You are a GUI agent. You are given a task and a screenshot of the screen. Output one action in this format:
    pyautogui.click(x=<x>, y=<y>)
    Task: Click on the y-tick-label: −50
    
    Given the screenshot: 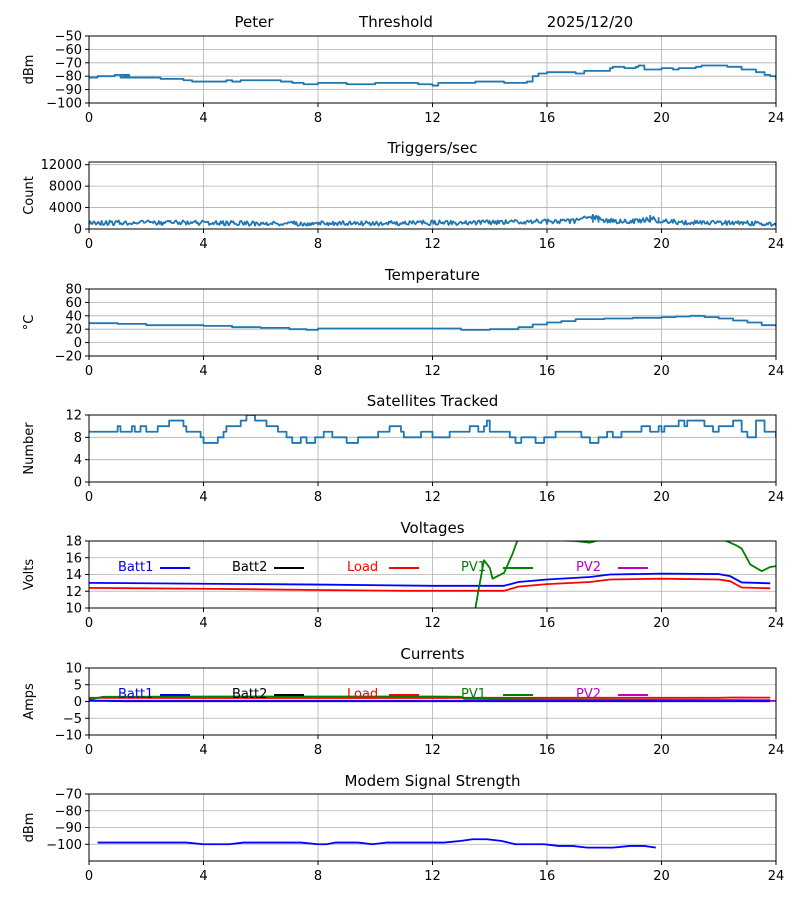 What is the action you would take?
    pyautogui.click(x=68, y=37)
    